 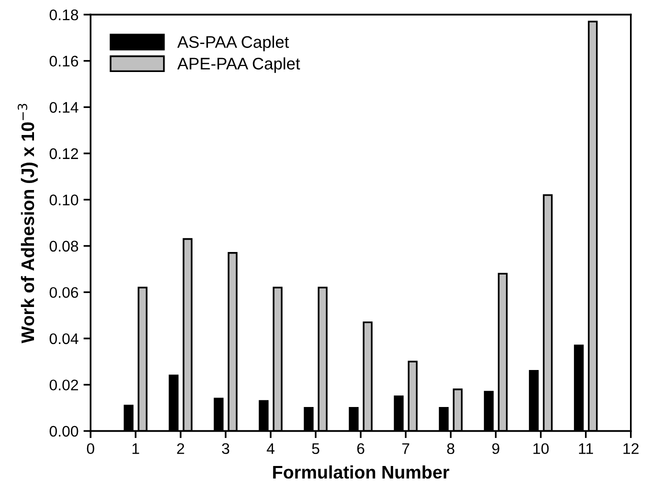 What do you see at coordinates (233, 44) in the screenshot?
I see `legend-label: AS-PAA Caplet` at bounding box center [233, 44].